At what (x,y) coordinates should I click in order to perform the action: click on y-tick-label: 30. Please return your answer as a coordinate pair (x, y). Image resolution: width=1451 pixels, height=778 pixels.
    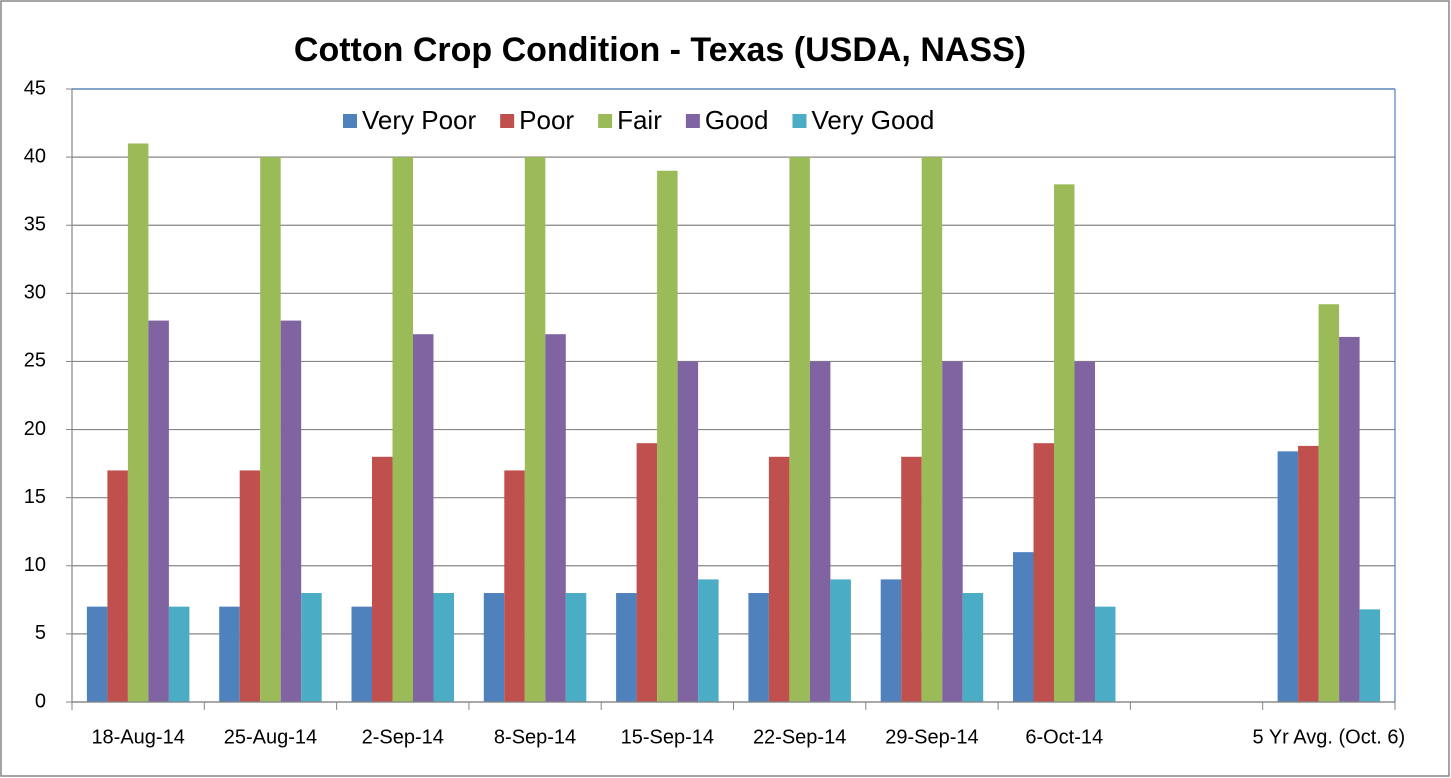
    Looking at the image, I should click on (35, 293).